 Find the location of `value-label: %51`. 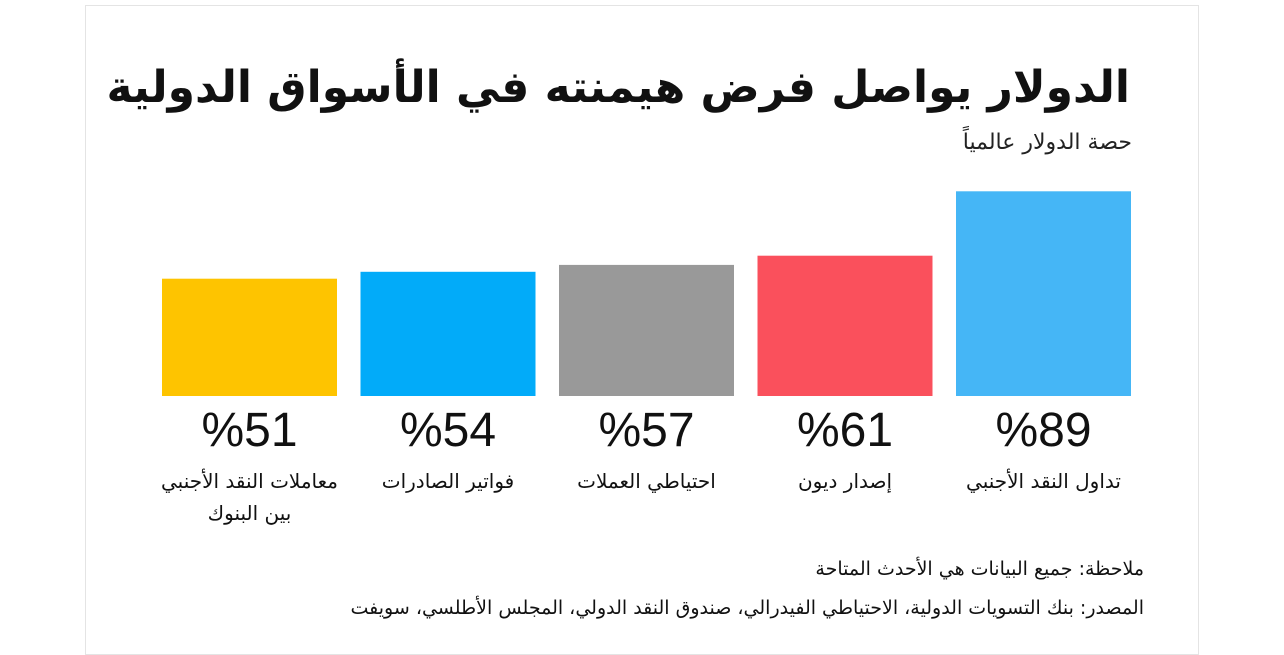

value-label: %51 is located at coordinates (249, 430).